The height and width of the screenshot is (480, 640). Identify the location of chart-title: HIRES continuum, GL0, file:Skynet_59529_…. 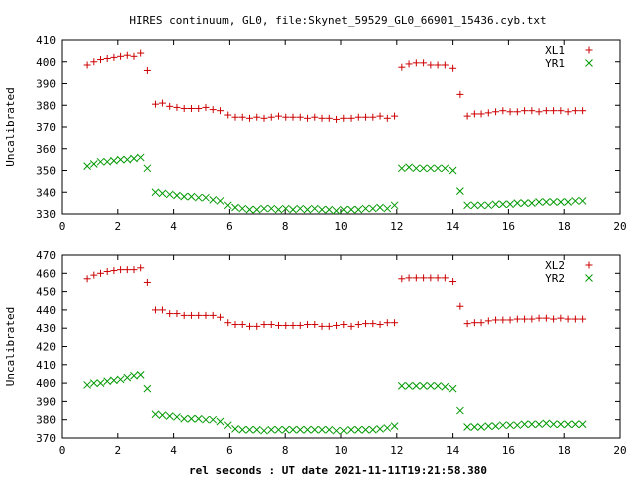
(337, 20).